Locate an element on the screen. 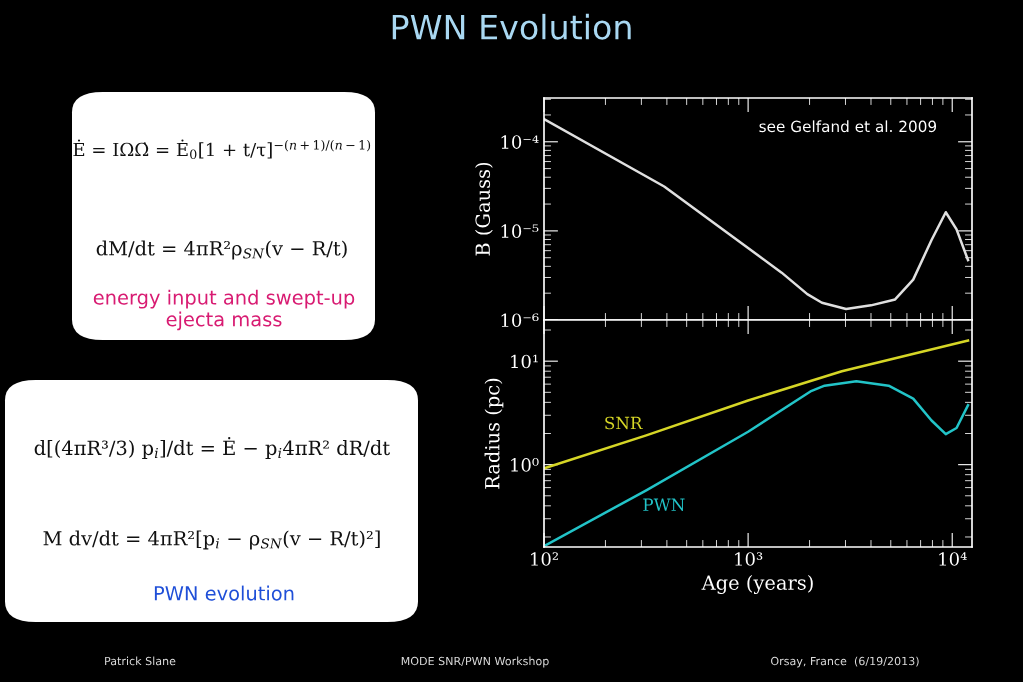 Image resolution: width=1023 pixels, height=682 pixels. y-tick-label: 10⁻⁵ is located at coordinates (520, 231).